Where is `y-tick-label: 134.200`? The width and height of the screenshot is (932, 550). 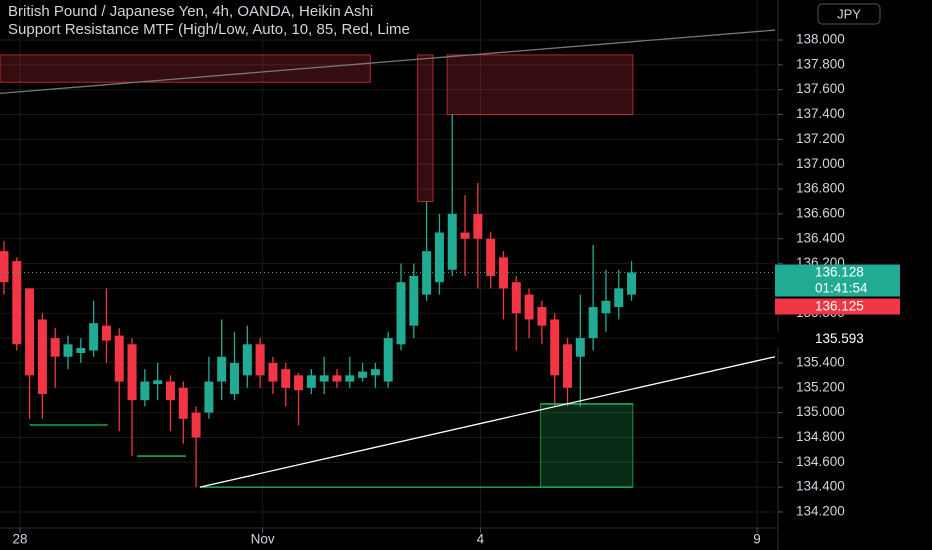
y-tick-label: 134.200 is located at coordinates (820, 511).